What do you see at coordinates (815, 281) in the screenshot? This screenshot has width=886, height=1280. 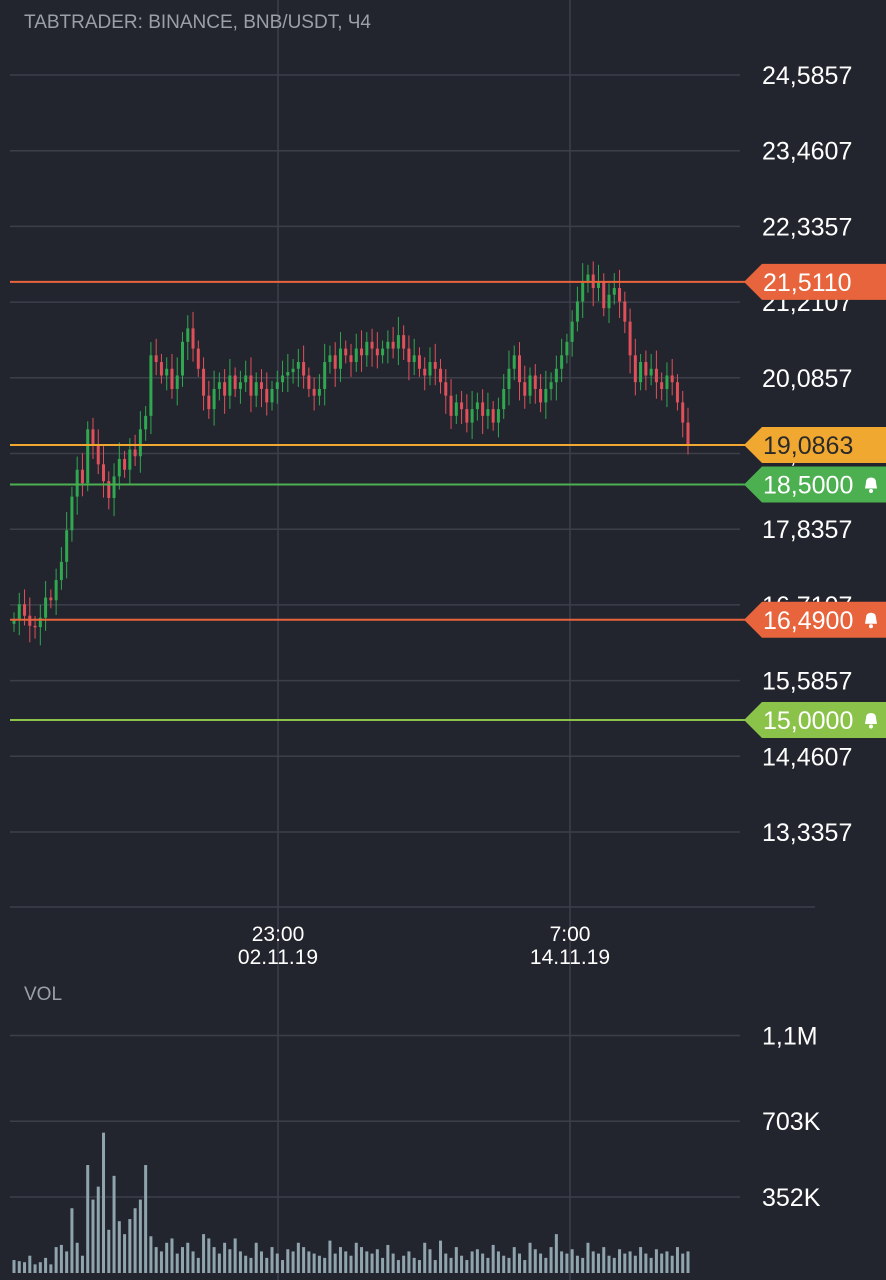 I see `price-tag: 21,5110` at bounding box center [815, 281].